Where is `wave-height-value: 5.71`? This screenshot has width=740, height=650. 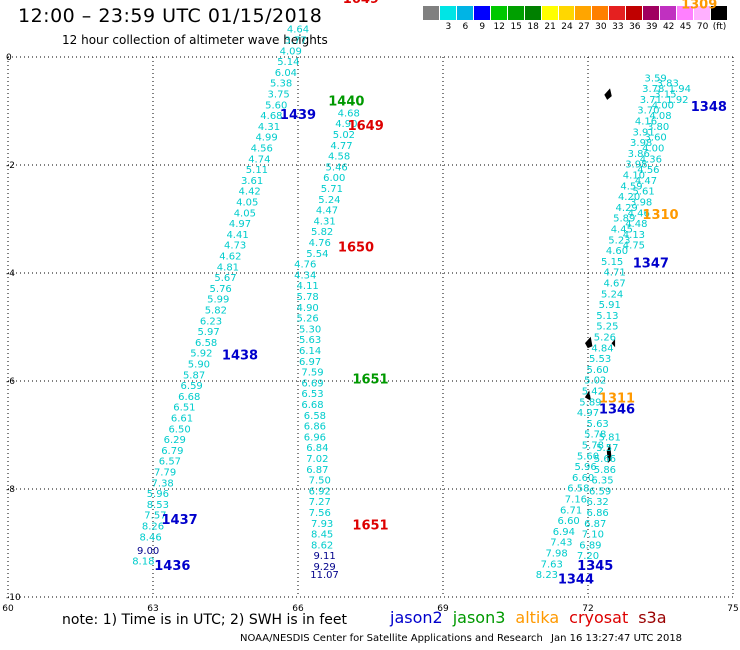
wave-height-value: 5.71 is located at coordinates (332, 189).